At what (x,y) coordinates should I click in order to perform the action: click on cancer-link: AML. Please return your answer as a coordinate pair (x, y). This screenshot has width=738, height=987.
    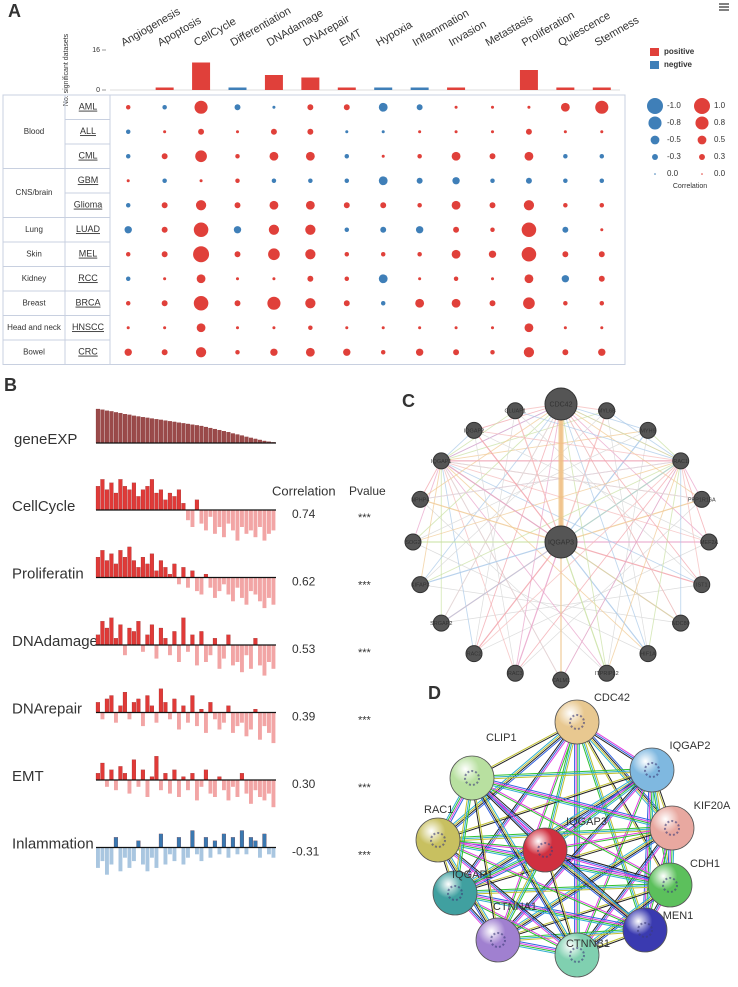
    Looking at the image, I should click on (88, 107).